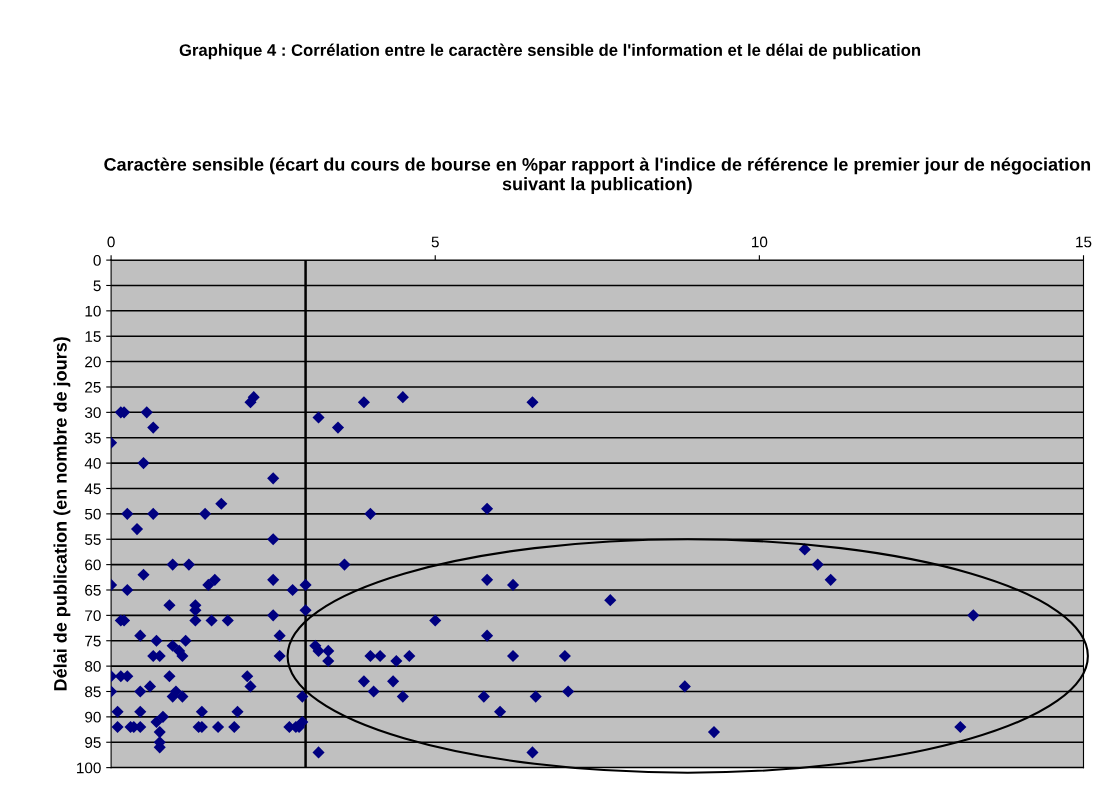 Image resolution: width=1100 pixels, height=793 pixels. Describe the element at coordinates (93, 336) in the screenshot. I see `y-tick-label: 15` at that location.